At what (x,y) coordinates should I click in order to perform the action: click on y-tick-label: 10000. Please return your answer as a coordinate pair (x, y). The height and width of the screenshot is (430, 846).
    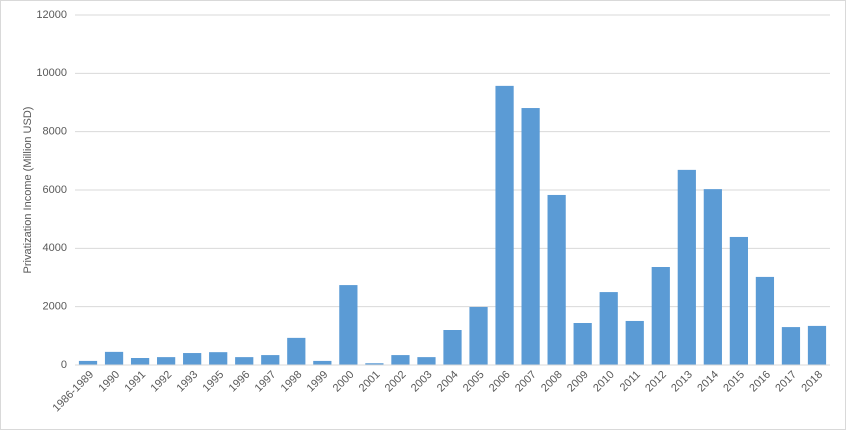
    Looking at the image, I should click on (51, 73).